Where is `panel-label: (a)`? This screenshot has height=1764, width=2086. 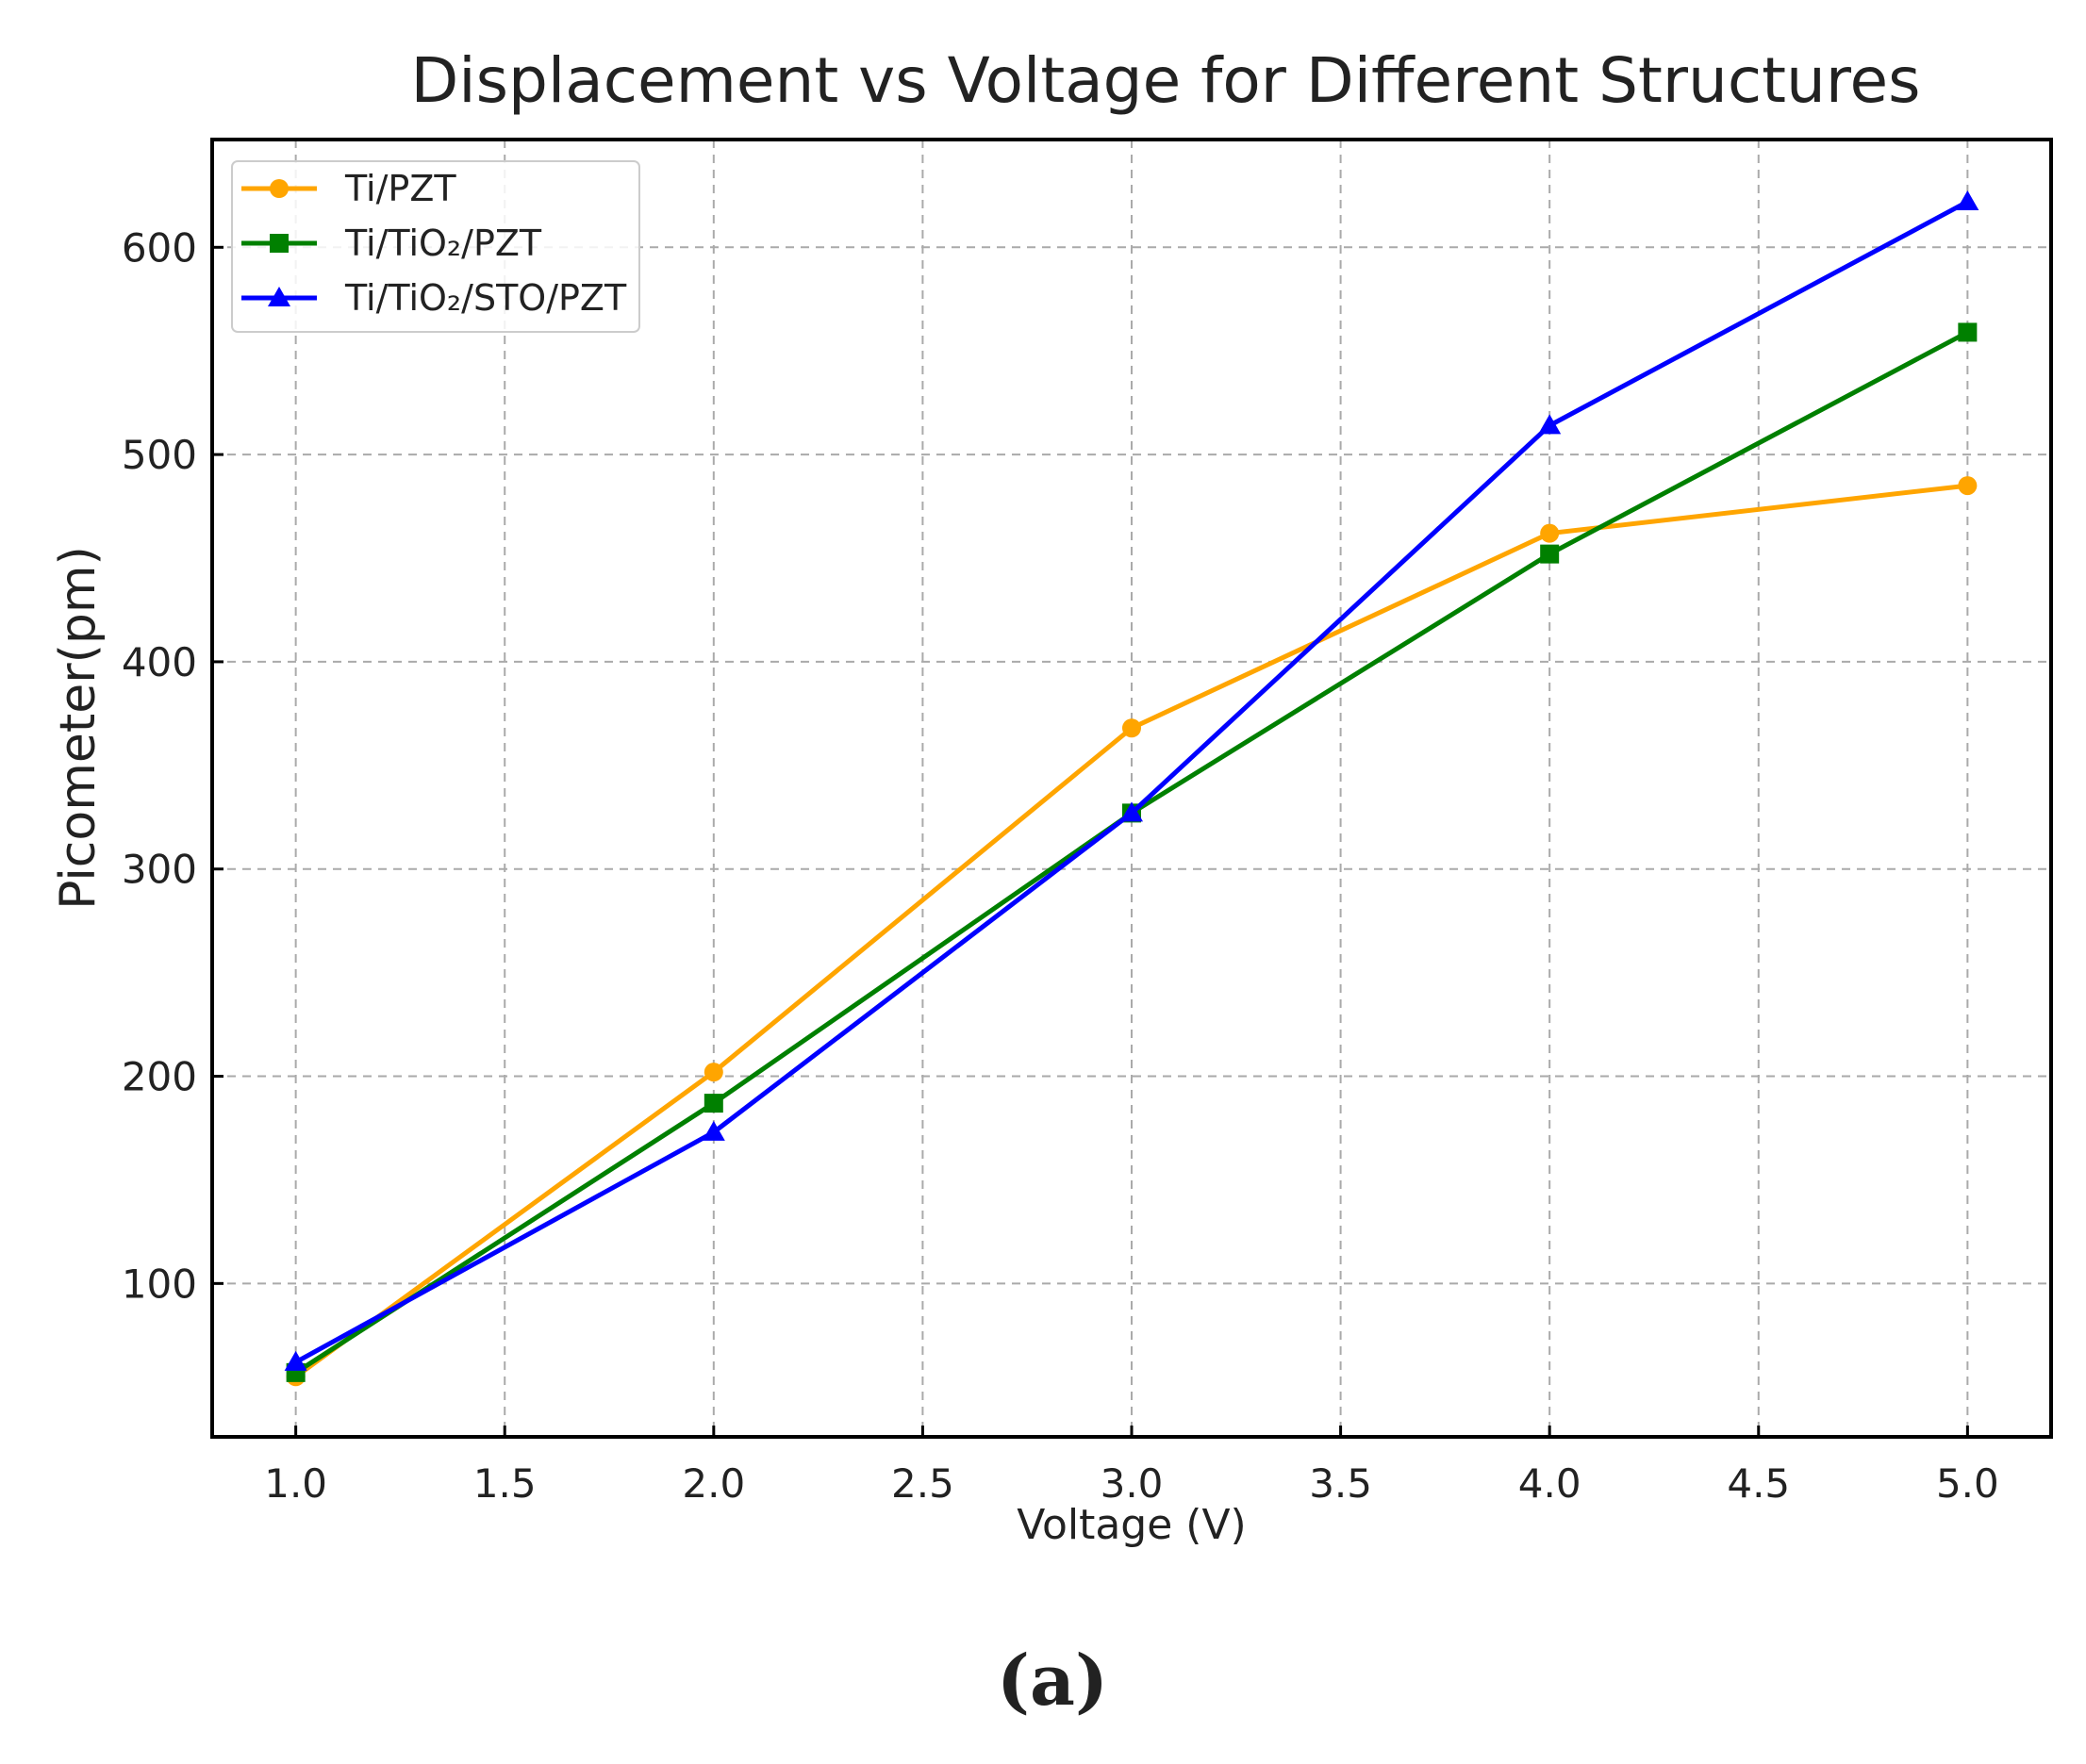
panel-label: (a) is located at coordinates (1052, 1681).